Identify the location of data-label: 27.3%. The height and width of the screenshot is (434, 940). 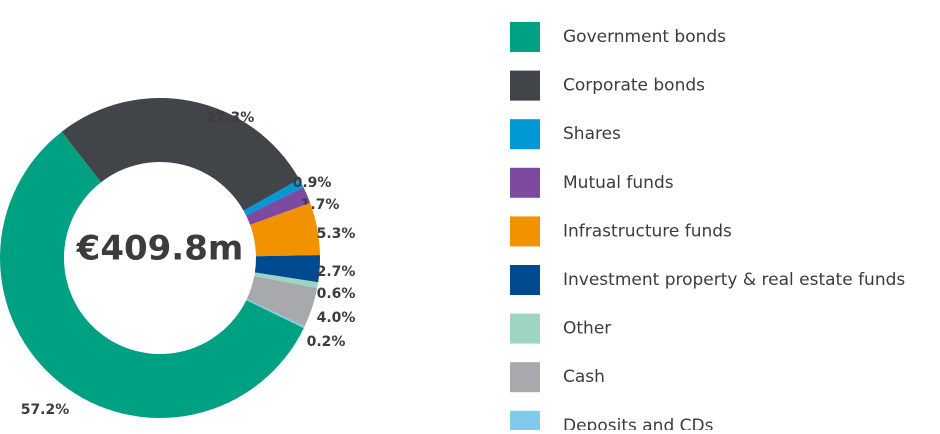
(230, 118).